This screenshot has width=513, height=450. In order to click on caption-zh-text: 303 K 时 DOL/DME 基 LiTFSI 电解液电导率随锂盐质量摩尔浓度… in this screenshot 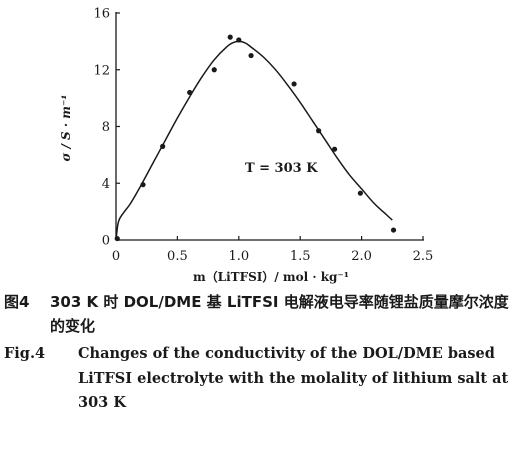, I will do `click(279, 314)`.